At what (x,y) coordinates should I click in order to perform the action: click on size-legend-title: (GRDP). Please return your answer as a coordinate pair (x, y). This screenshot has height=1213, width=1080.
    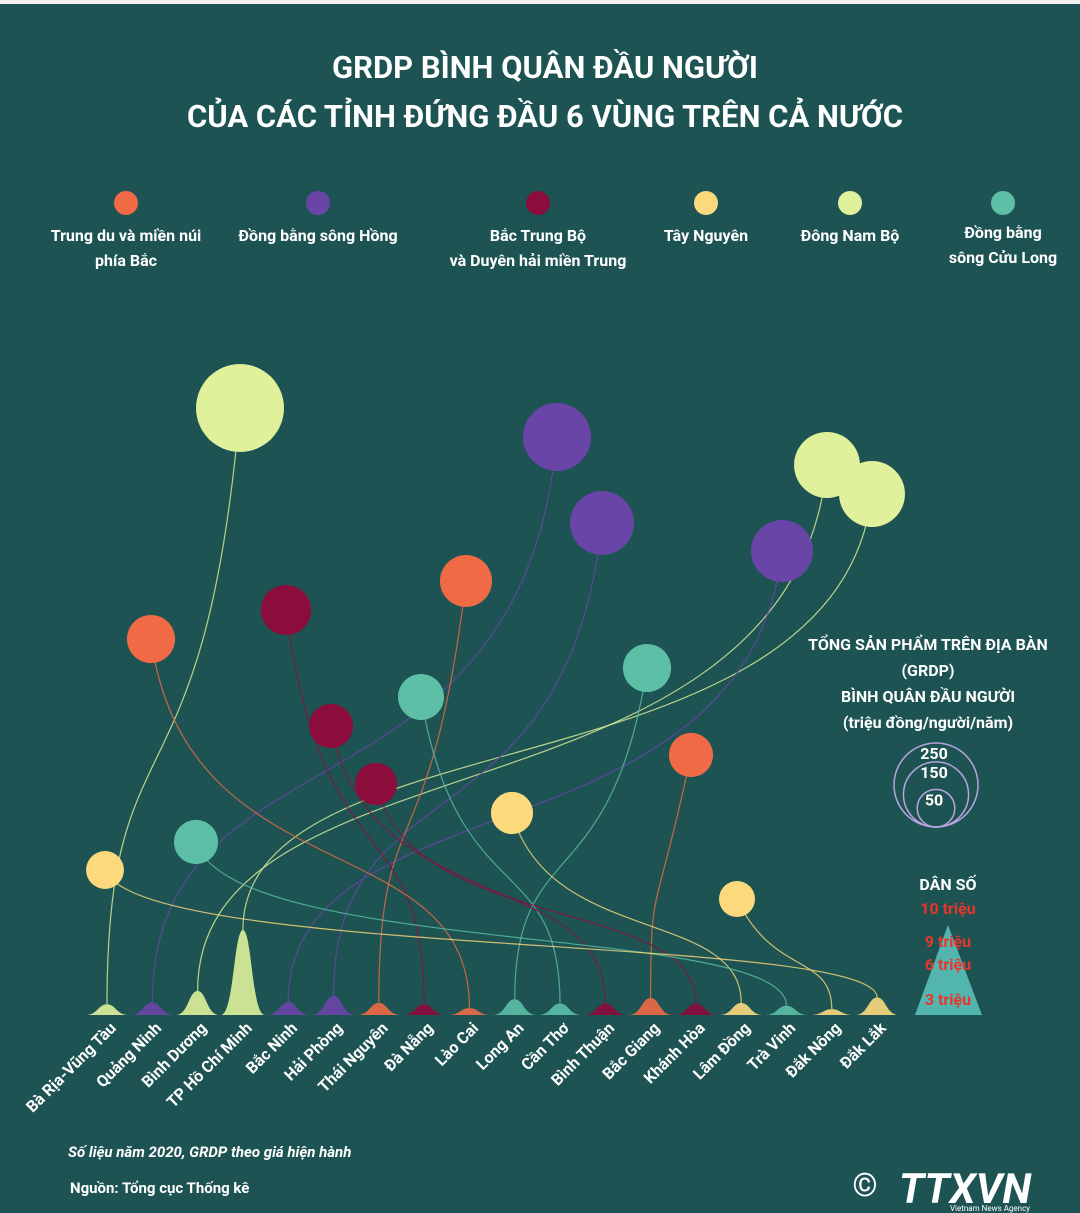
    Looking at the image, I should click on (927, 670).